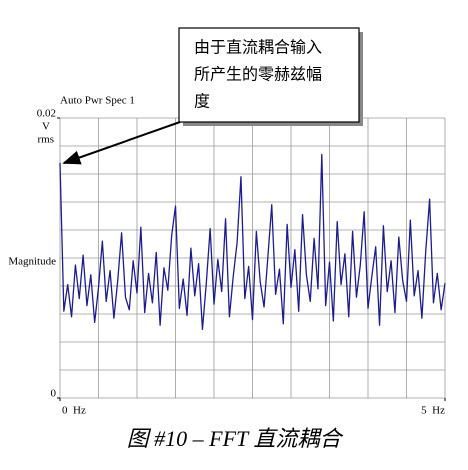 Image resolution: width=468 pixels, height=470 pixels. I want to click on caption: 图 #10 – FFT 直流耦合, so click(236, 438).